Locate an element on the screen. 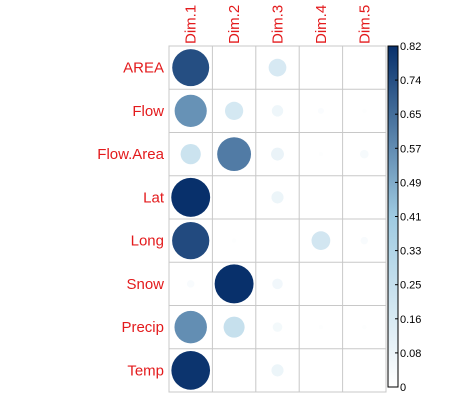 Image resolution: width=455 pixels, height=400 pixels. row-labels: AREA Flow Flow.Area Lat Long Snow Precip Temp is located at coordinates (131, 220).